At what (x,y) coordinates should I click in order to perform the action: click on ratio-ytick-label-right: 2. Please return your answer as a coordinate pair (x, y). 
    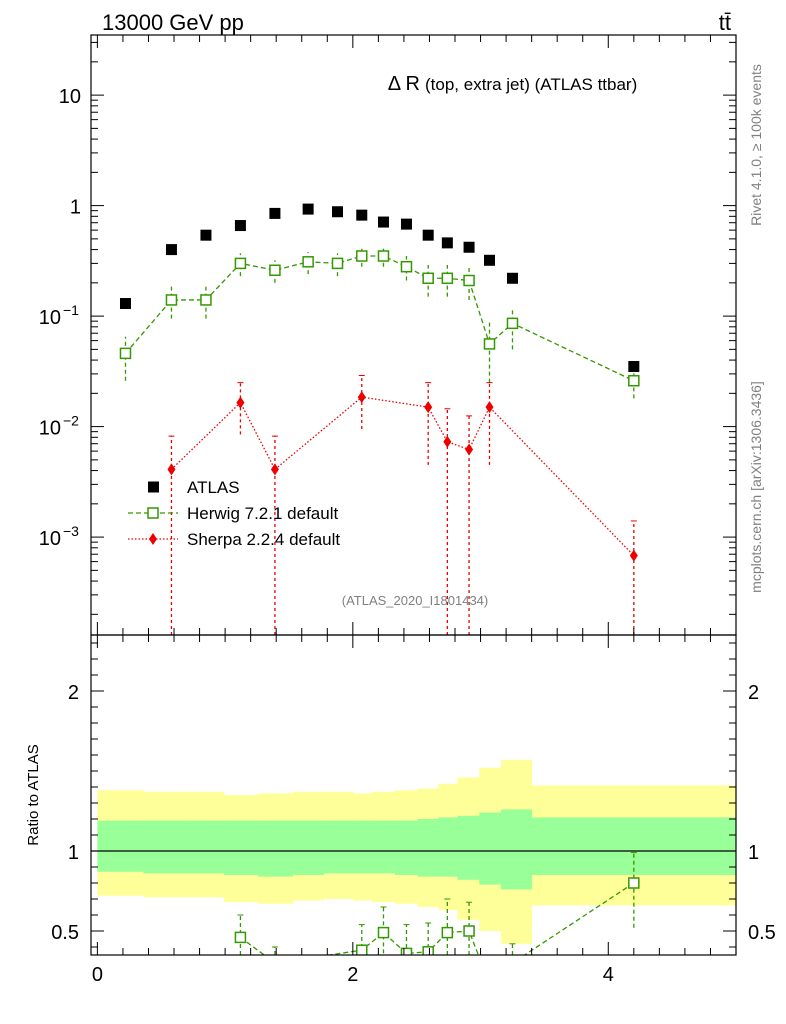
    Looking at the image, I should click on (753, 693).